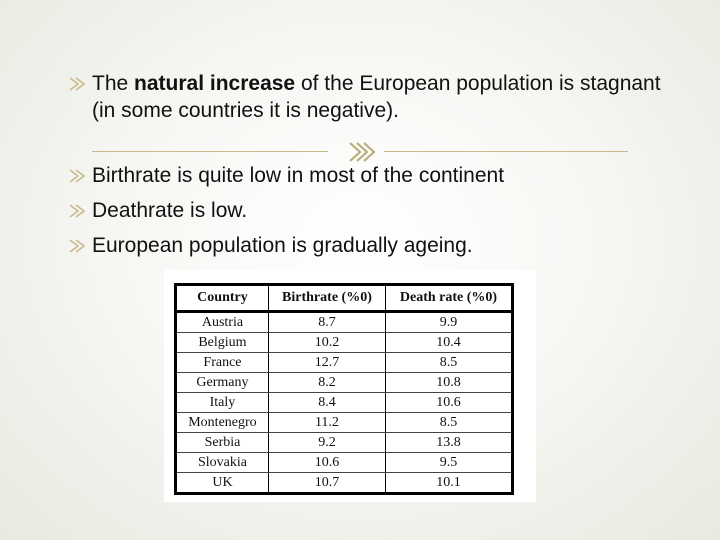 Image resolution: width=720 pixels, height=540 pixels. What do you see at coordinates (222, 362) in the screenshot?
I see `cell-country: France` at bounding box center [222, 362].